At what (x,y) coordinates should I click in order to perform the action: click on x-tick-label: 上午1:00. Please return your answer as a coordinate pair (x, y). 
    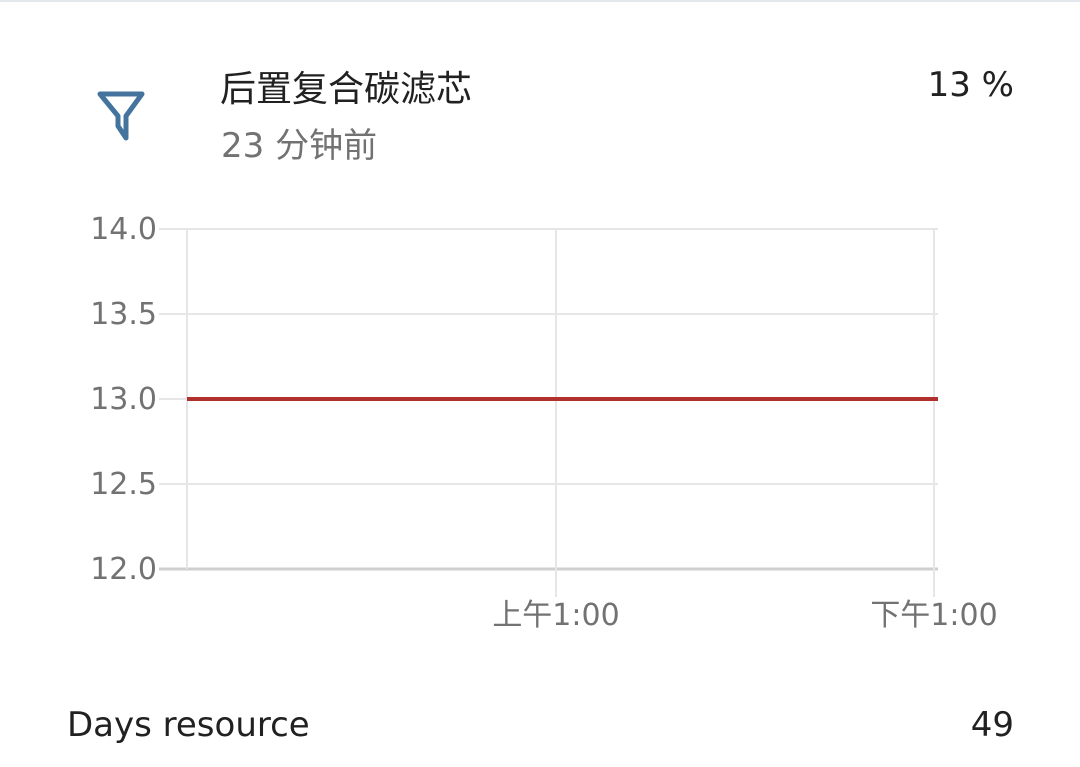
    Looking at the image, I should click on (555, 615).